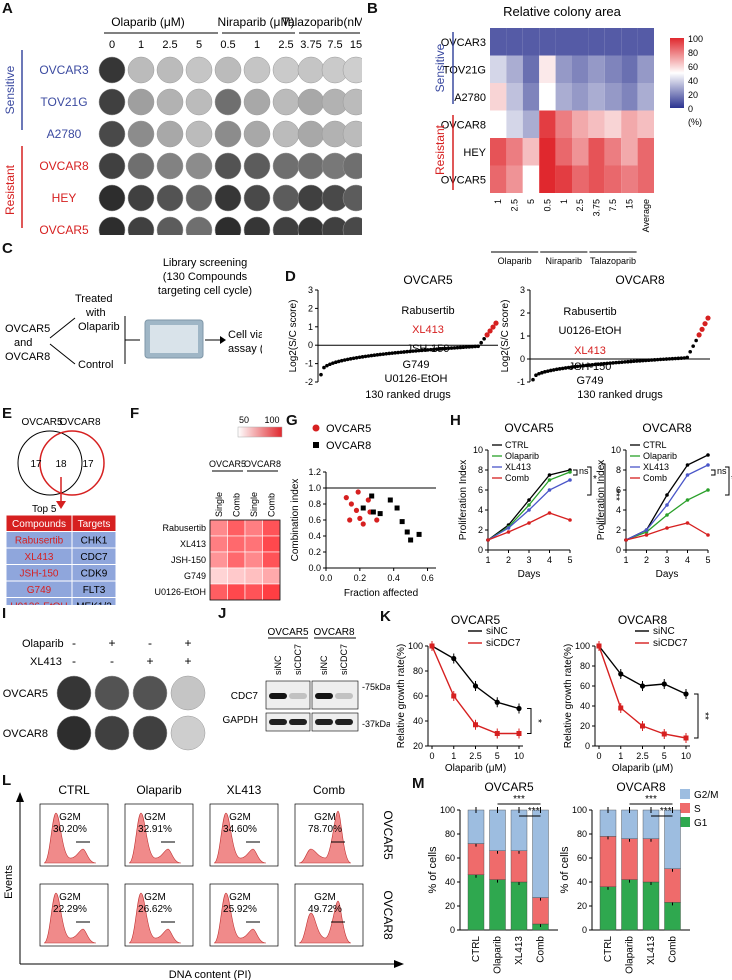  Describe the element at coordinates (244, 420) in the screenshot. I see `f-scale-low: 50` at that location.